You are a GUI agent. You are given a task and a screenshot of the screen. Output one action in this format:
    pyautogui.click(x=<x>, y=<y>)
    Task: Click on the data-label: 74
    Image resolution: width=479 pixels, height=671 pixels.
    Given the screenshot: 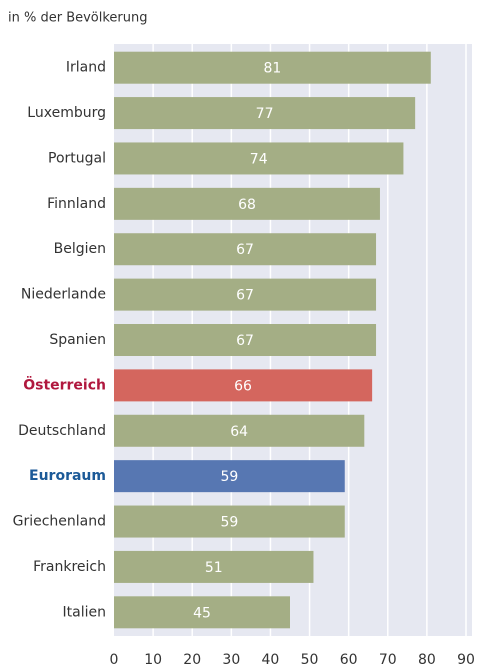 What is the action you would take?
    pyautogui.click(x=259, y=159)
    